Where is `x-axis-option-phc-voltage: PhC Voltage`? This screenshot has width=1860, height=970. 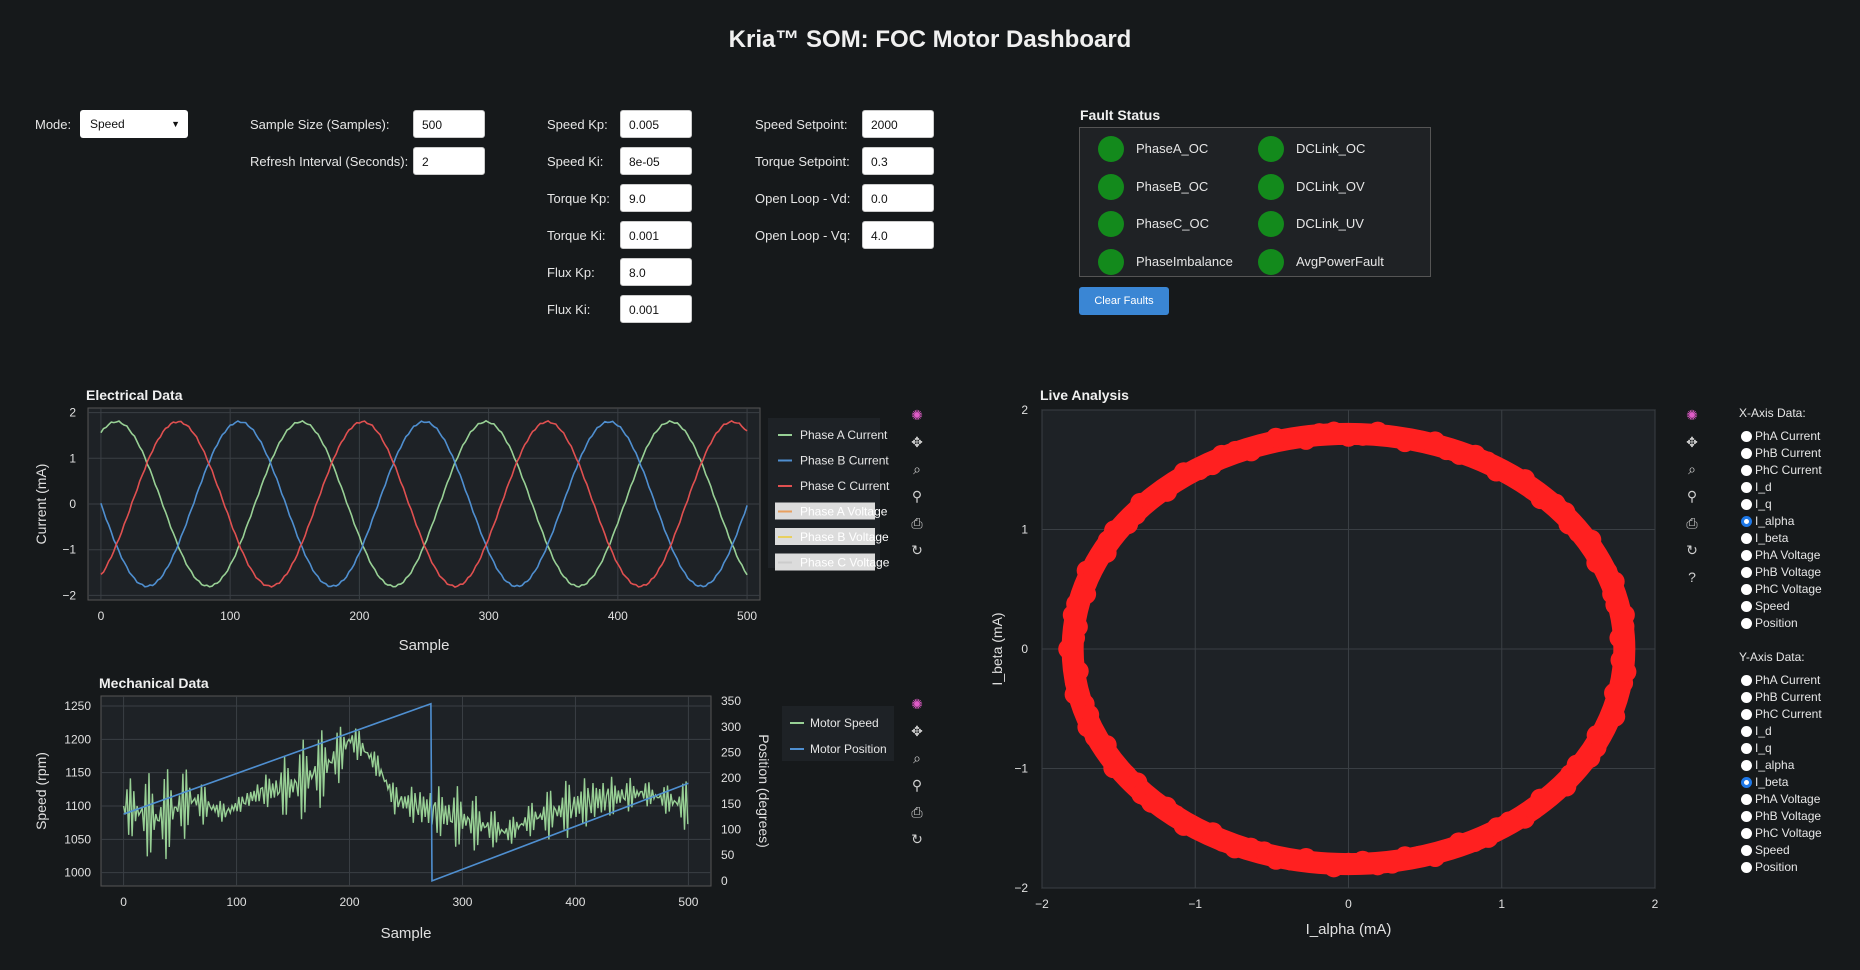
x-axis-option-phc-voltage: PhC Voltage is located at coordinates (1781, 589).